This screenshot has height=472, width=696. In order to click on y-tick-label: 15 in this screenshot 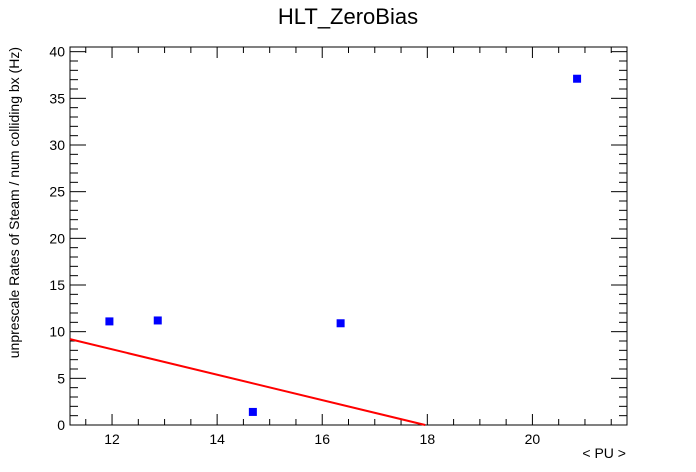, I will do `click(57, 285)`.